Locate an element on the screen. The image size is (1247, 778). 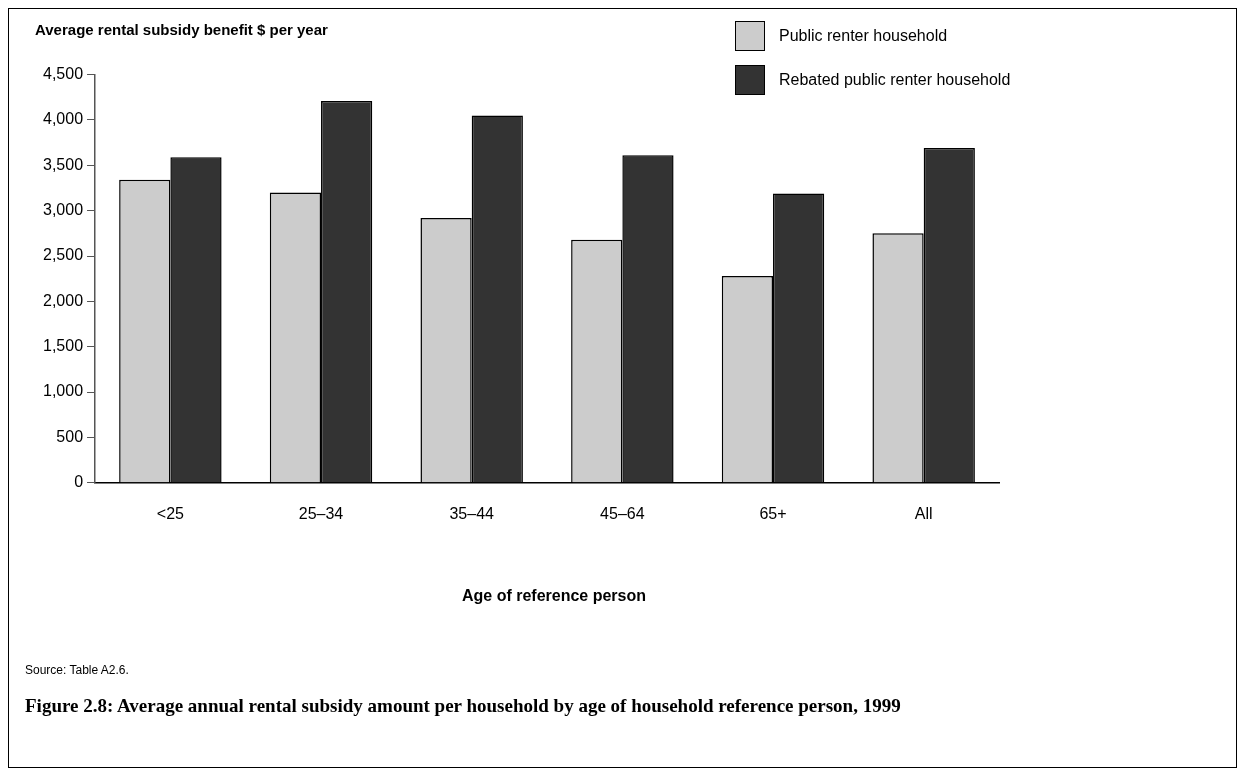
y-axis-title: Average rental subsidy benefit $ per year is located at coordinates (181, 29).